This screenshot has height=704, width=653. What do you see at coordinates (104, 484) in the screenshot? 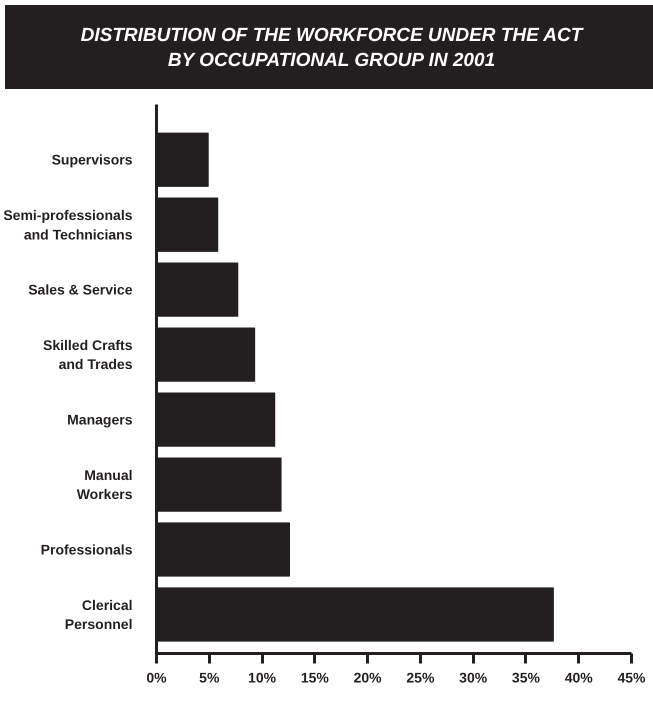
I see `y-tick-label: Manual Workers` at bounding box center [104, 484].